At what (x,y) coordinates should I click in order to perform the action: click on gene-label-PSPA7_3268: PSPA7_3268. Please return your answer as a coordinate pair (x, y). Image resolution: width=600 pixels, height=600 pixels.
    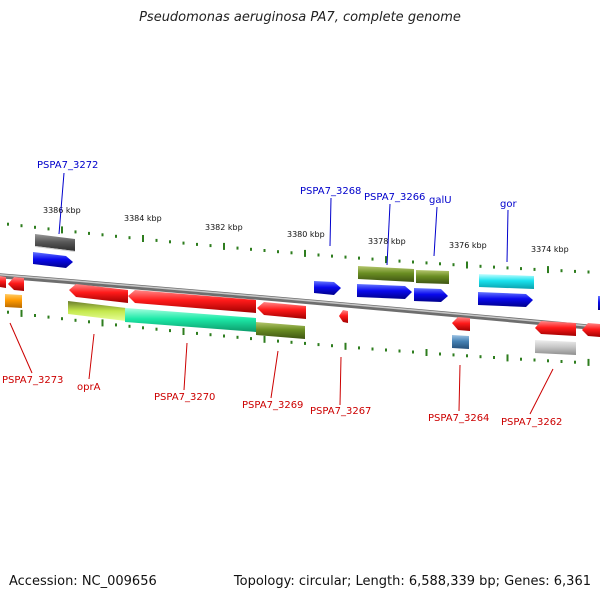
    Looking at the image, I should click on (330, 191).